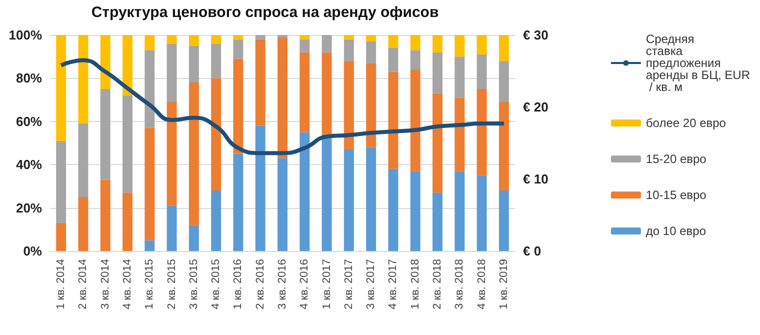 This screenshot has width=760, height=335. Describe the element at coordinates (150, 284) in the screenshot. I see `x-tick-label: 1 кв. 2015` at that location.